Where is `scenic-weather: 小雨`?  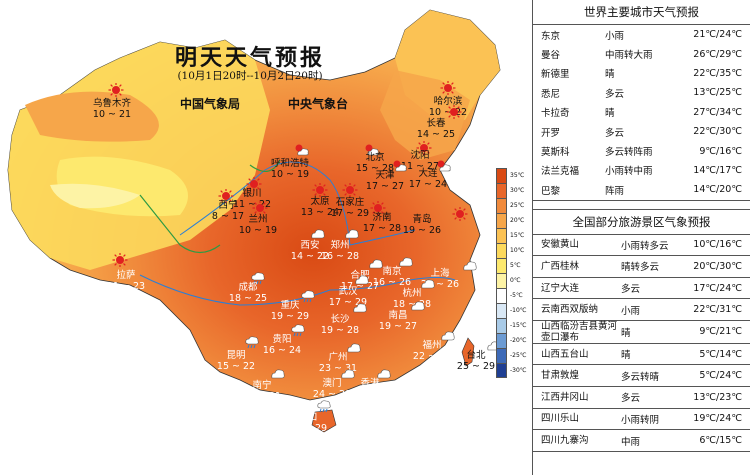 scenic-weather: 小雨 is located at coordinates (631, 311).